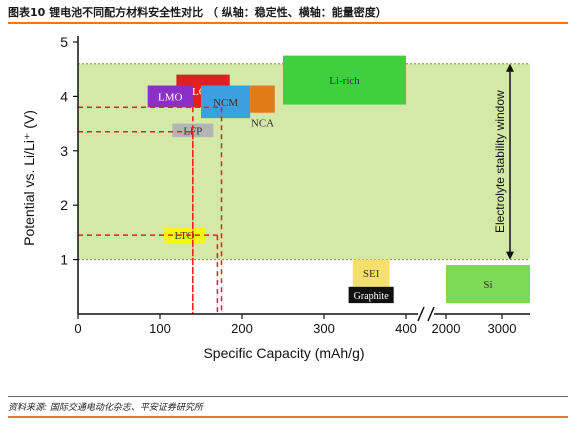 The image size is (576, 428). What do you see at coordinates (77, 328) in the screenshot?
I see `x-tick-label: 0` at bounding box center [77, 328].